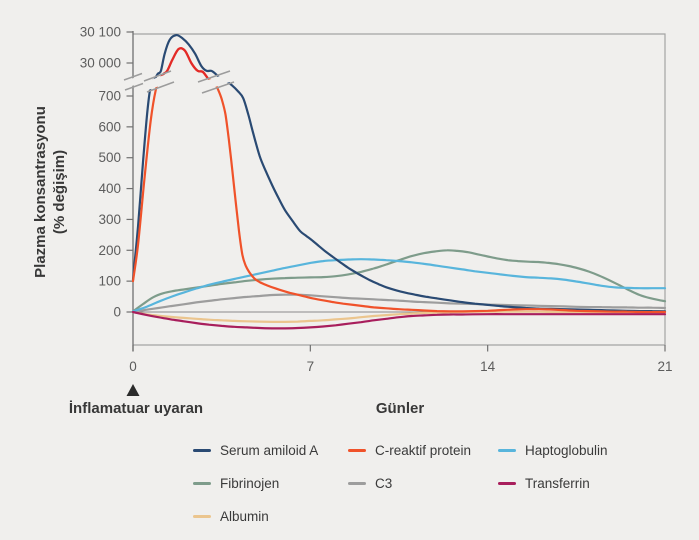 This screenshot has height=540, width=699. I want to click on legend-label: Haptoglobulin, so click(566, 450).